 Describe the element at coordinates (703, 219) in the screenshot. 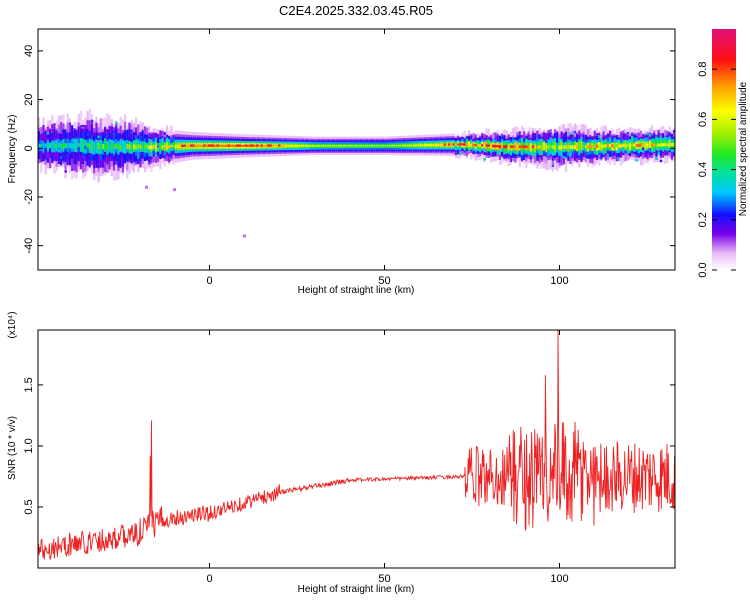

I see `colorbar-tick-label: 0.2` at that location.